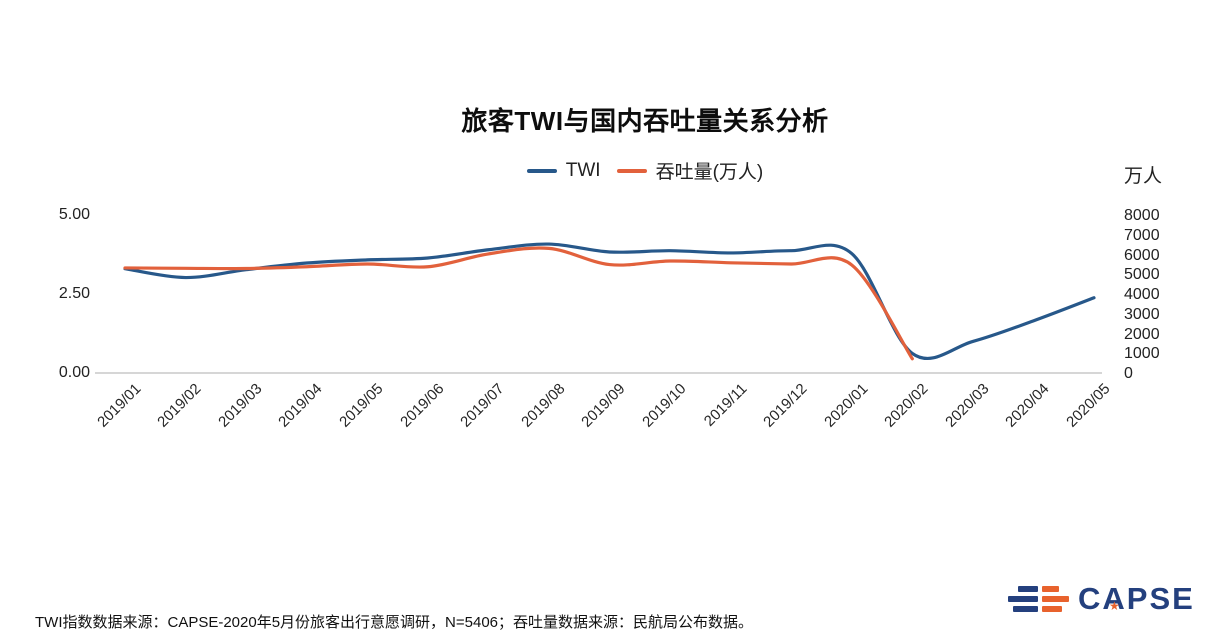 Image resolution: width=1230 pixels, height=640 pixels. What do you see at coordinates (1056, 599) in the screenshot?
I see `logo-orange-bars-icon` at bounding box center [1056, 599].